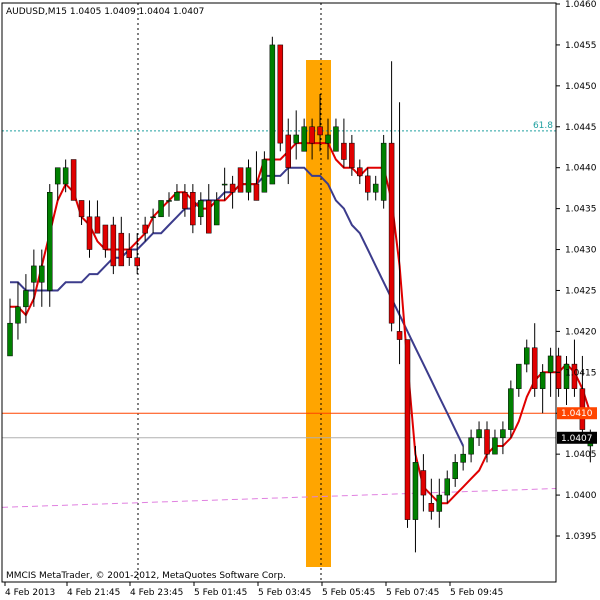  What do you see at coordinates (581, 251) in the screenshot?
I see `y-tick-label: 1.0430` at bounding box center [581, 251].